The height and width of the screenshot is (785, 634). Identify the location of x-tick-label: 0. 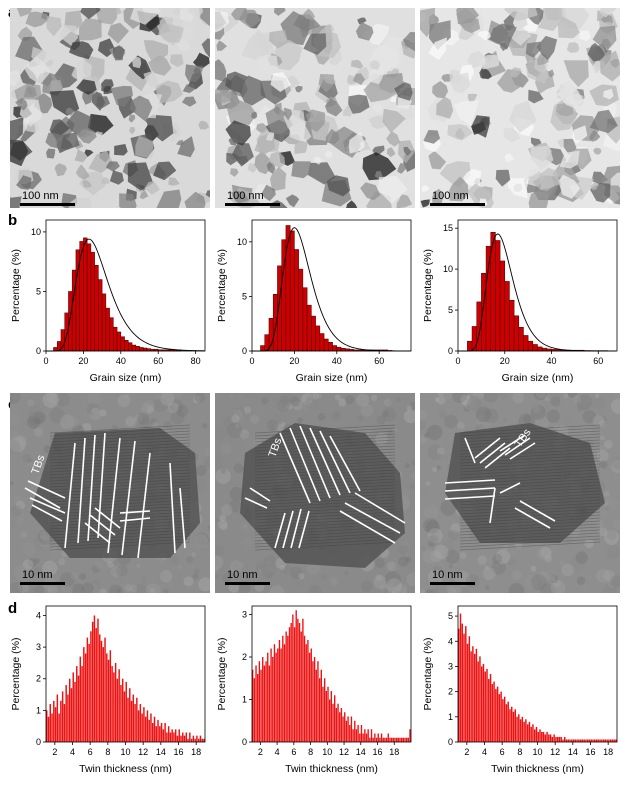
(251, 361).